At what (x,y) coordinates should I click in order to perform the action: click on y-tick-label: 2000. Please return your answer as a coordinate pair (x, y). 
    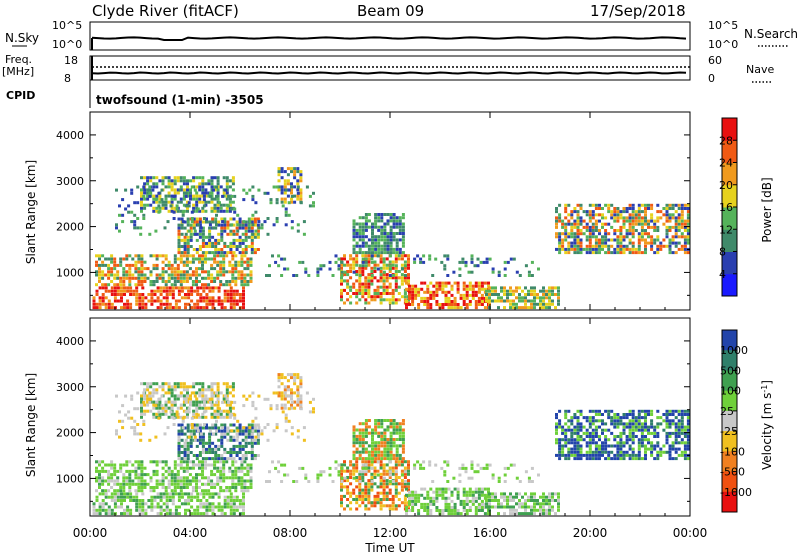
    Looking at the image, I should click on (70, 227).